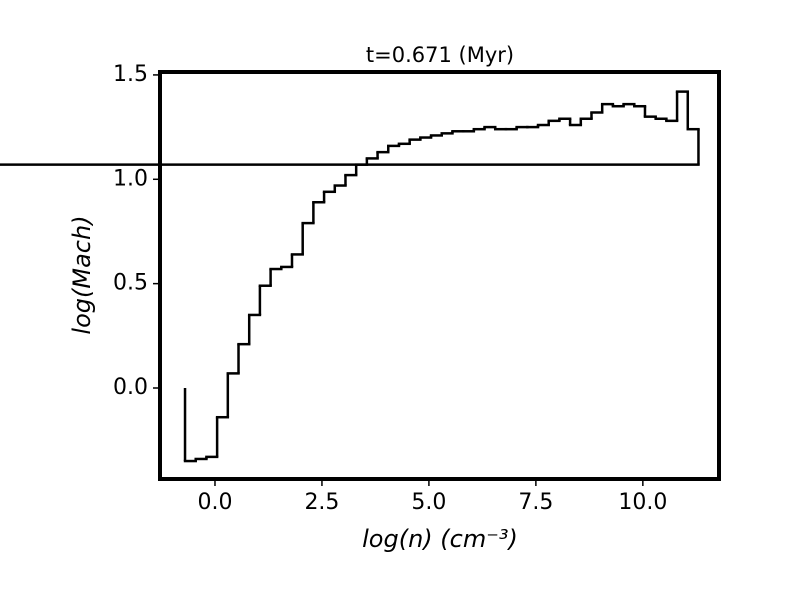 The height and width of the screenshot is (600, 800). What do you see at coordinates (82, 274) in the screenshot?
I see `y-axis-label: log(Mach)` at bounding box center [82, 274].